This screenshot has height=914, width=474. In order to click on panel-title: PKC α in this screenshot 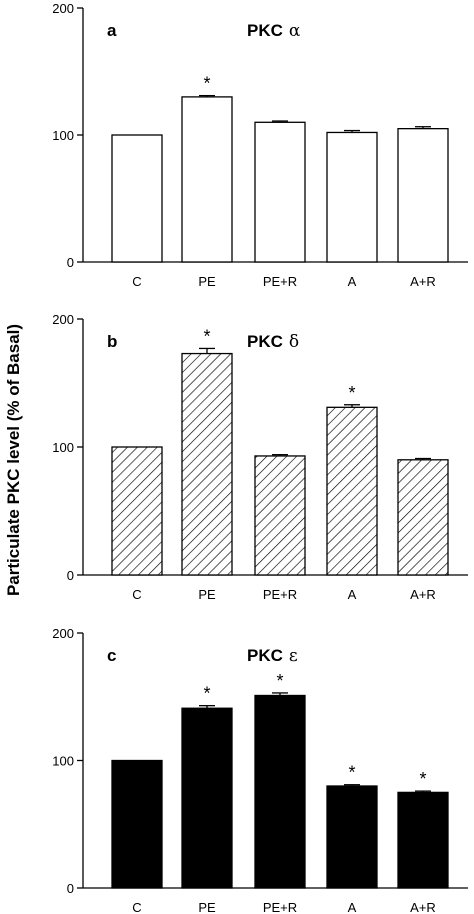, I will do `click(274, 31)`.